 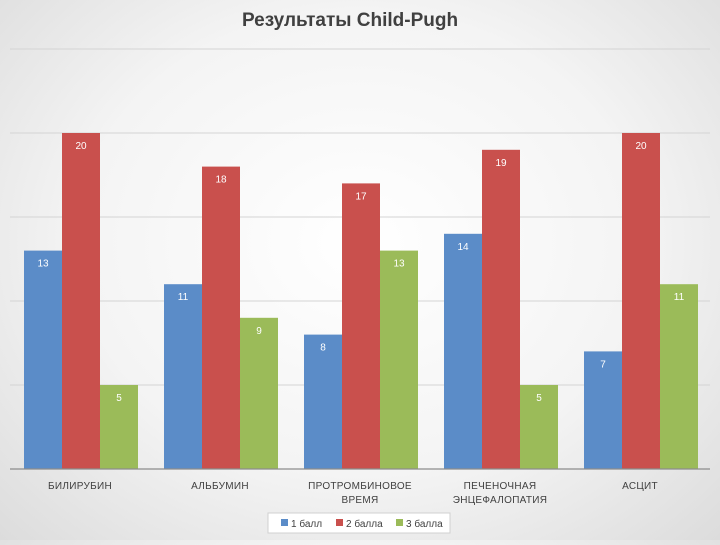 I want to click on category-label: АСЦИТ, so click(x=640, y=486).